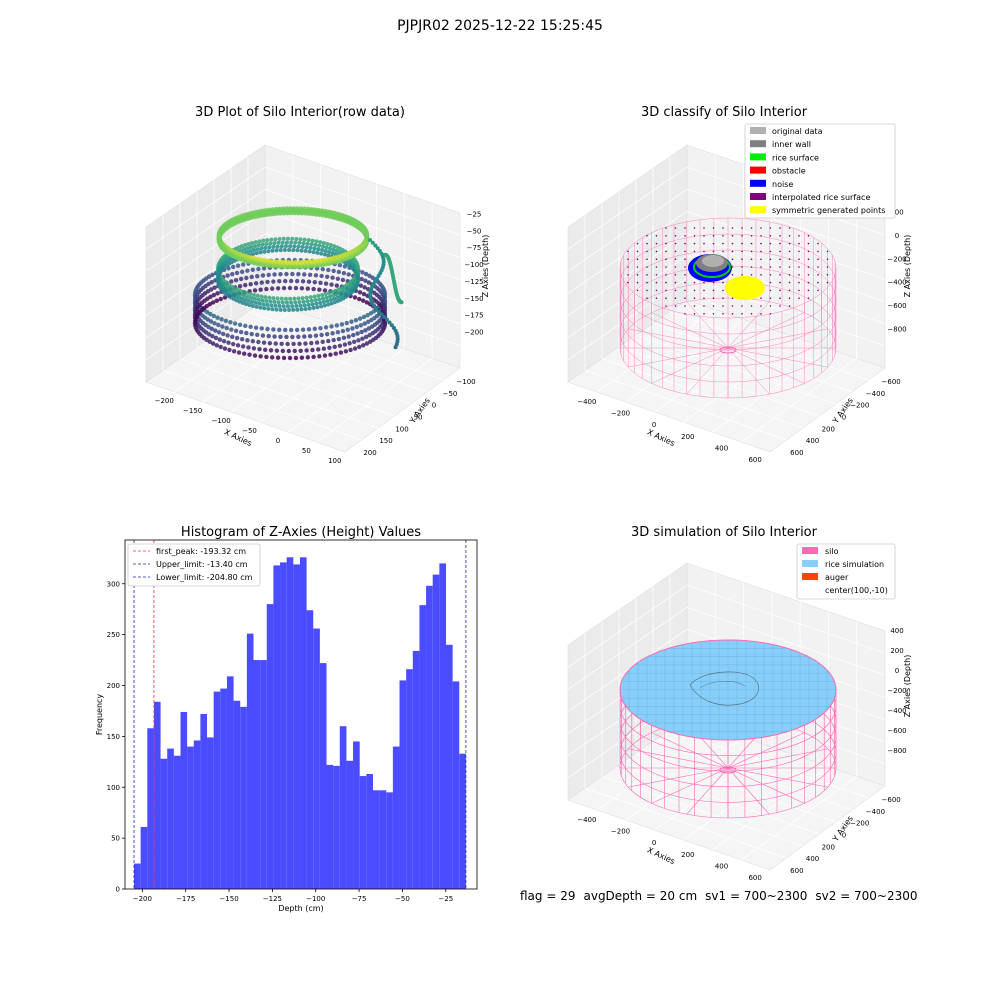 This screenshot has height=1000, width=1000. I want to click on y-tick-label: 400, so click(812, 441).